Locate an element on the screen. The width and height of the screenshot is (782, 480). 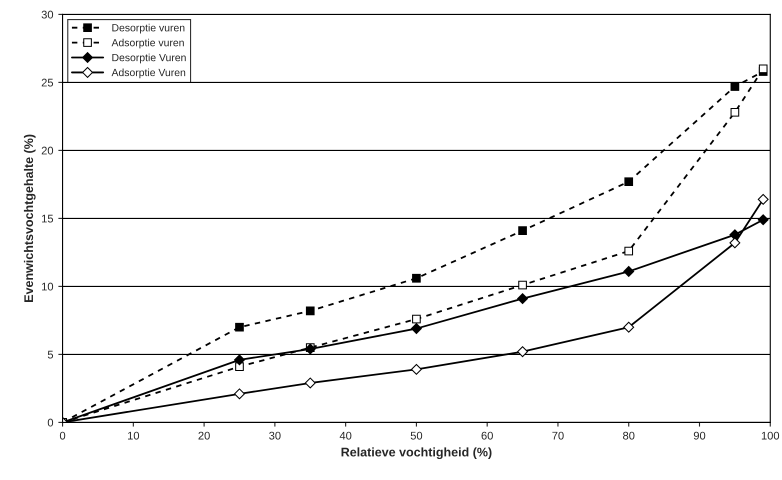
x-tick-label: 40 is located at coordinates (346, 436).